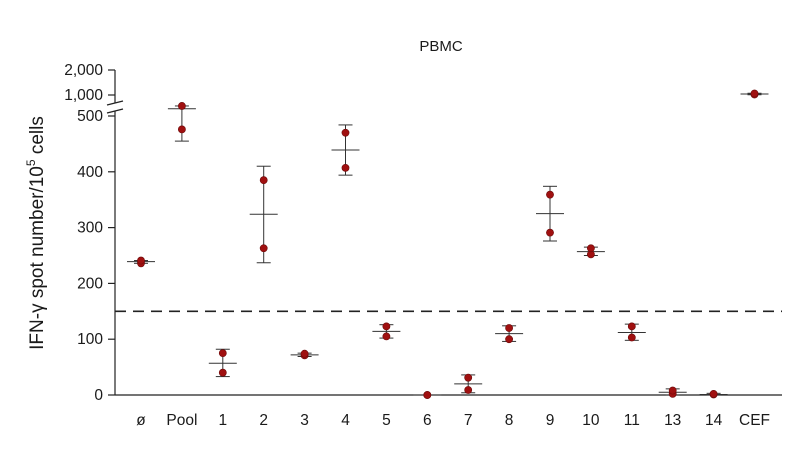 The image size is (802, 449). What do you see at coordinates (90, 283) in the screenshot?
I see `y-tick-label: 200` at bounding box center [90, 283].